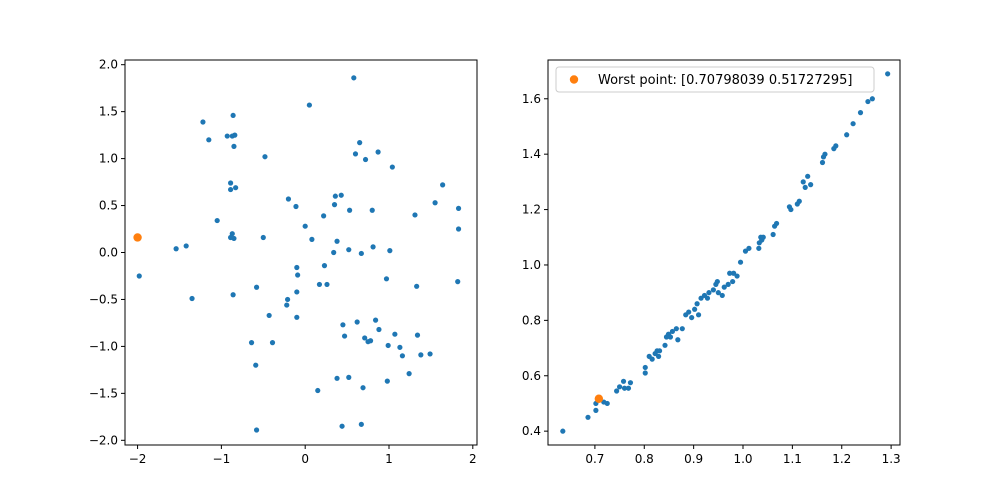  Describe the element at coordinates (137, 237) in the screenshot. I see `worst-point-marker` at that location.